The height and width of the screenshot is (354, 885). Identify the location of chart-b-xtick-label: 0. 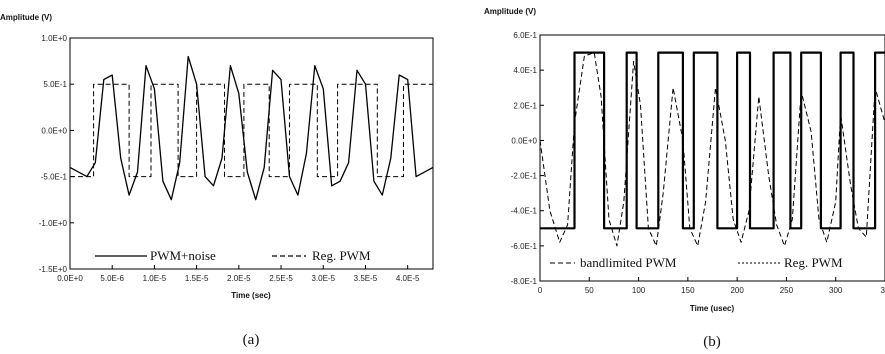
(540, 290).